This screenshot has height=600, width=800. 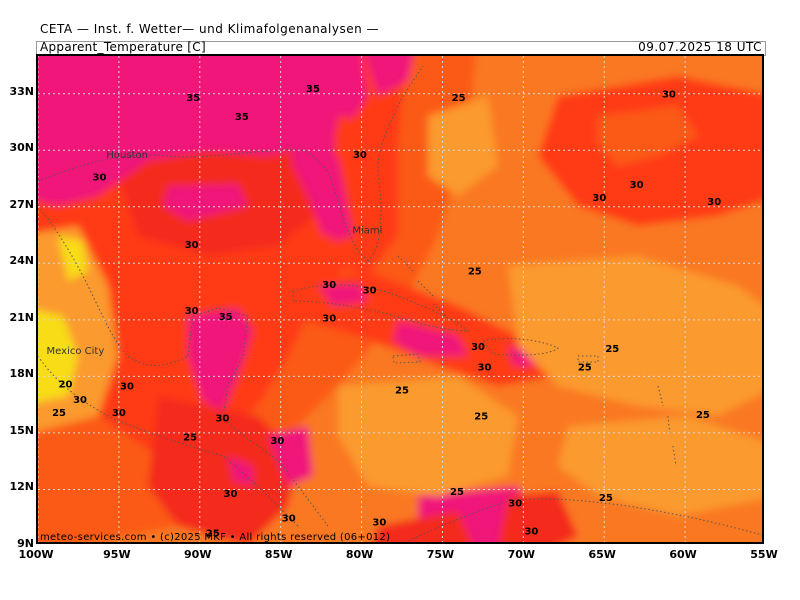 What do you see at coordinates (359, 554) in the screenshot?
I see `longitude-tick-label: 80W` at bounding box center [359, 554].